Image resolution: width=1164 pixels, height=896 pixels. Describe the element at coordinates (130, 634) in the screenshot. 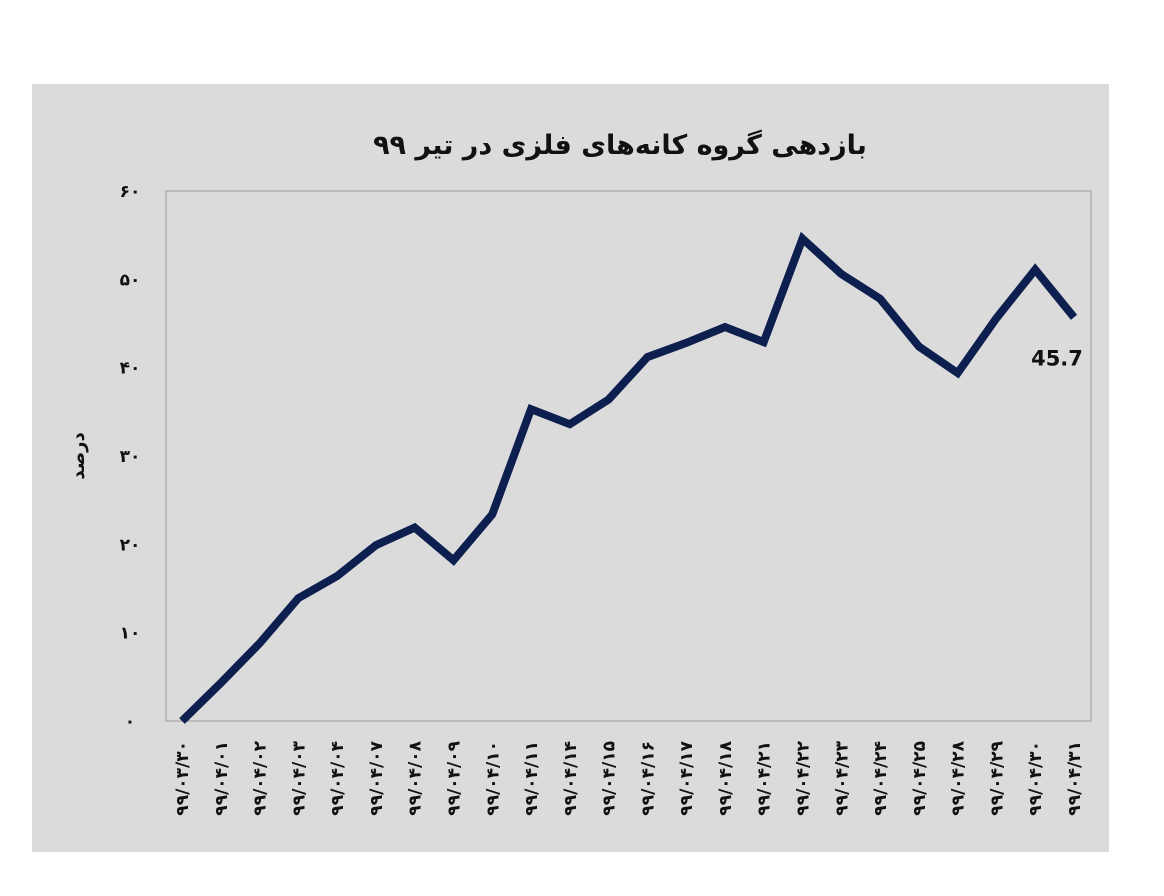

I see `y-tick-label: ۱۰` at that location.